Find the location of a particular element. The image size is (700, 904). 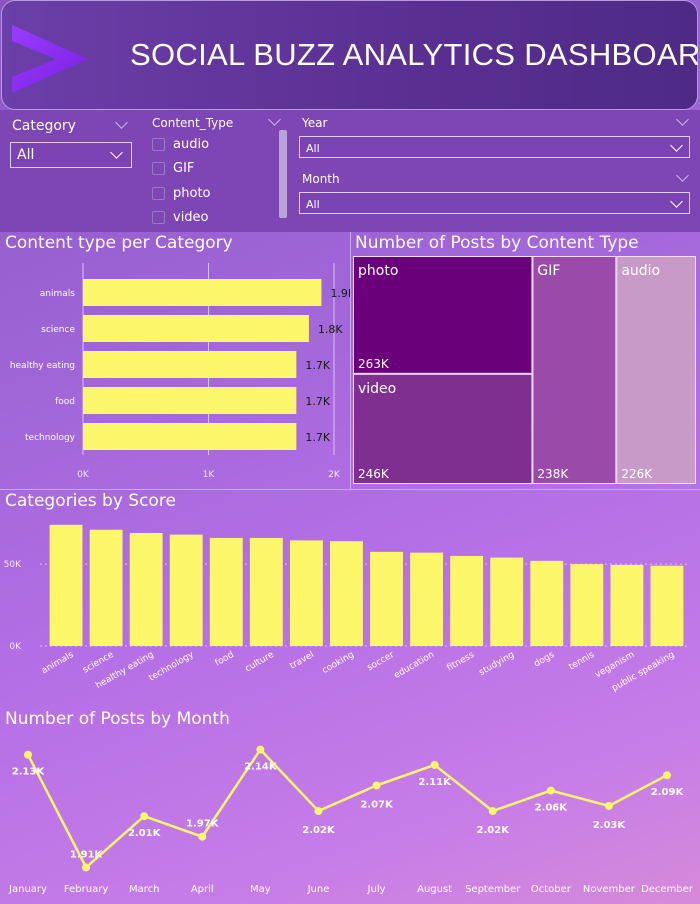

x-tick-label: October is located at coordinates (551, 889).